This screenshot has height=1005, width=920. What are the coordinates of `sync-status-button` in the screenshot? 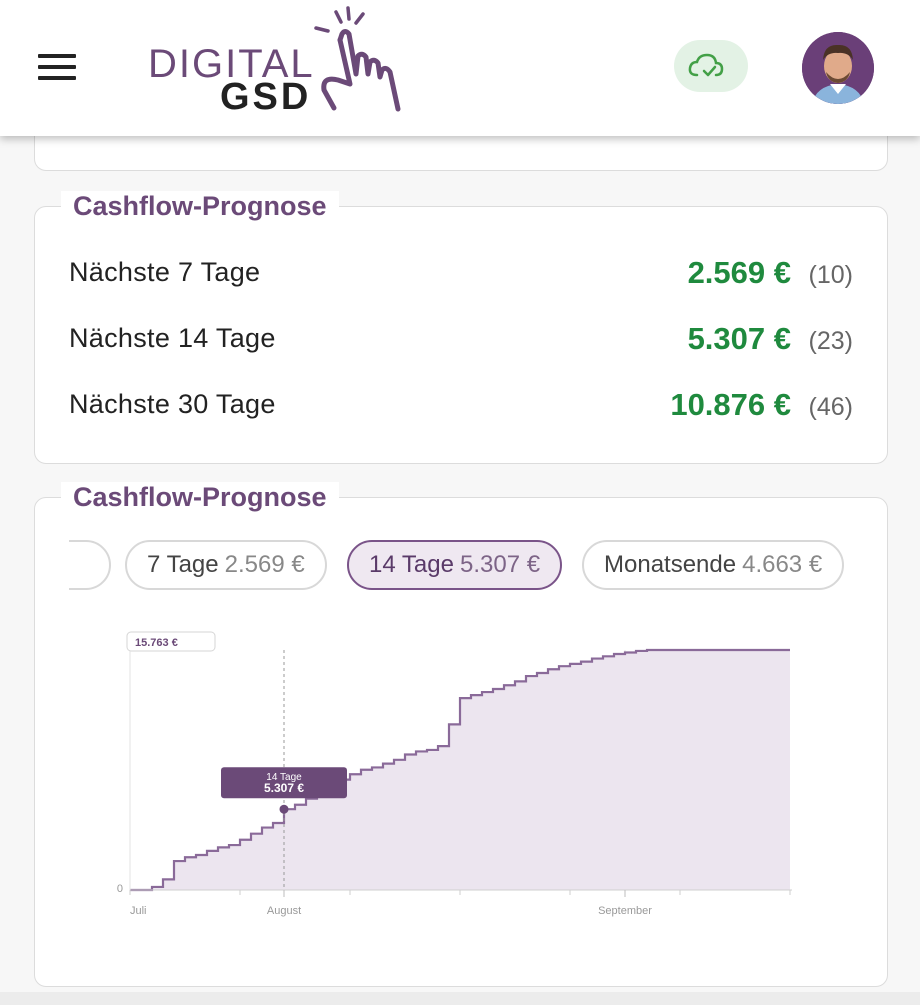 It's located at (711, 66).